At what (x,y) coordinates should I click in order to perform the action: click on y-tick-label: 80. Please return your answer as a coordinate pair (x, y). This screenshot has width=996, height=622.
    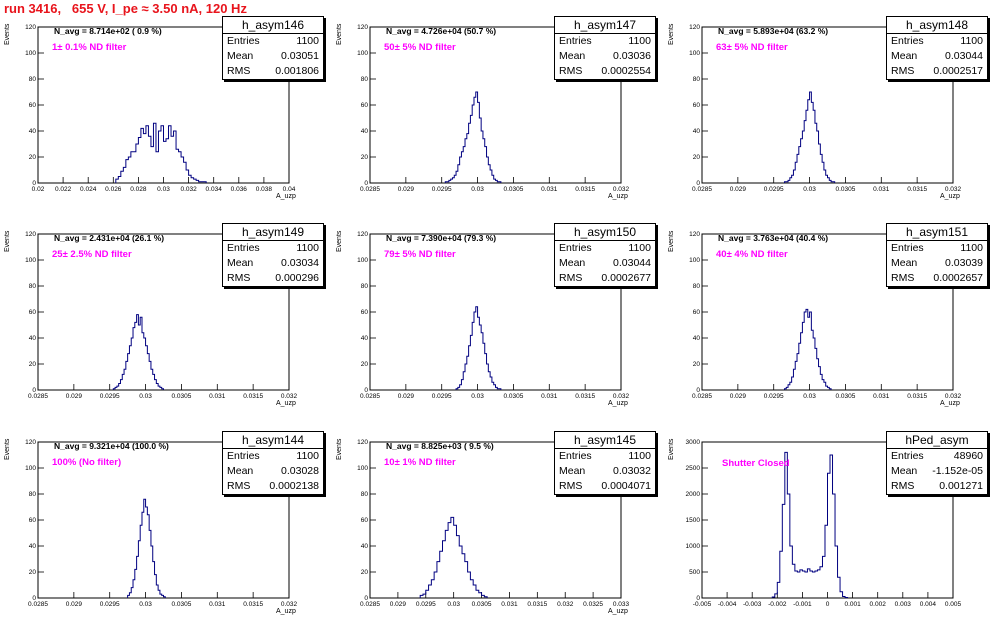
    Looking at the image, I should click on (697, 79).